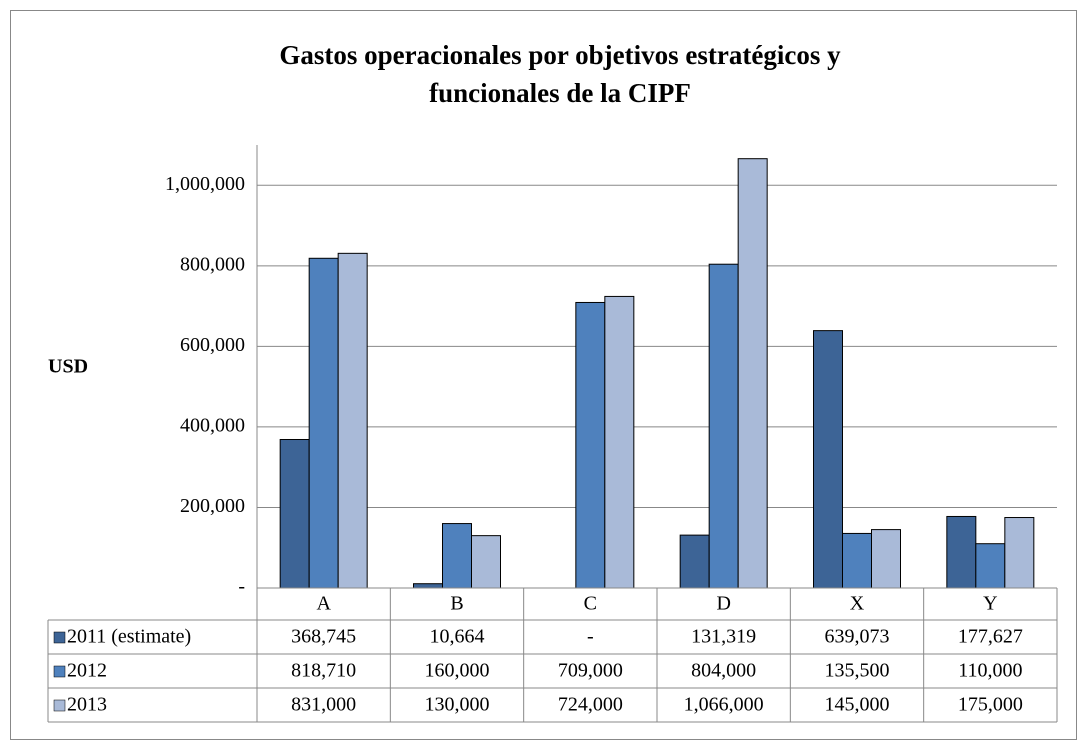 The image size is (1088, 746). I want to click on y-tick-label: 200,000, so click(212, 506).